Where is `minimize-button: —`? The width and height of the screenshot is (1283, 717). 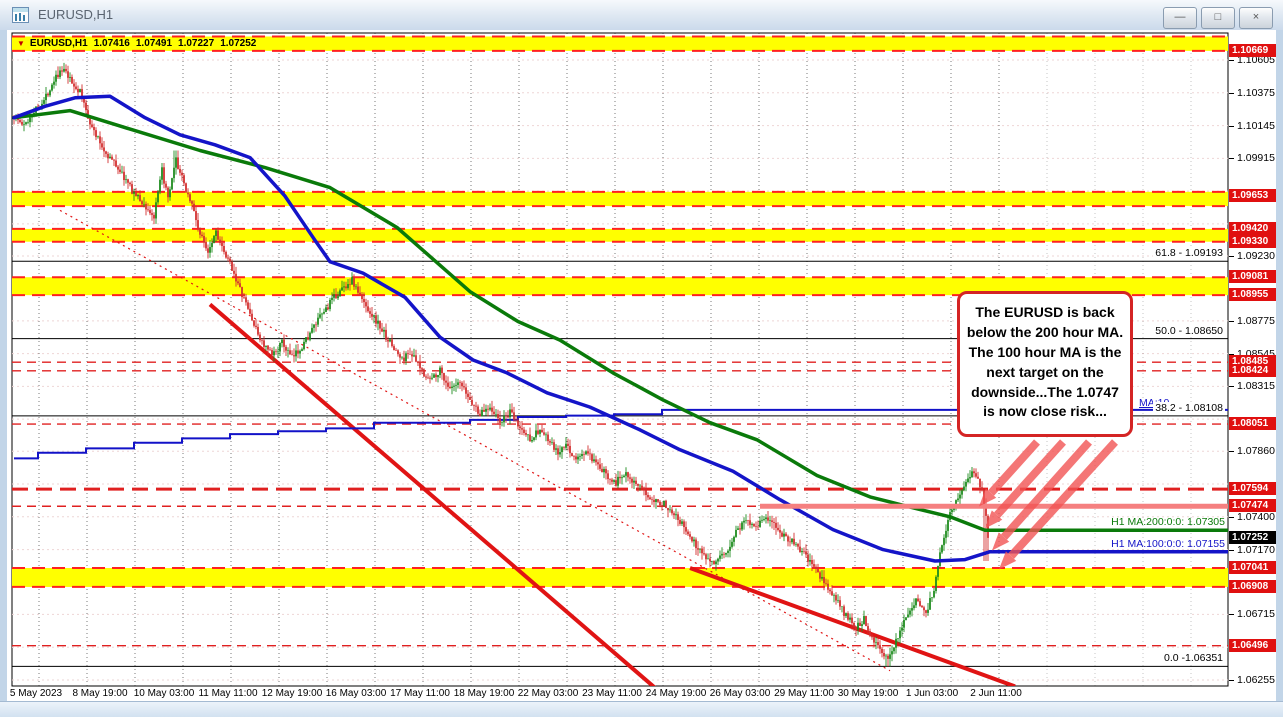
minimize-button: — is located at coordinates (1180, 18).